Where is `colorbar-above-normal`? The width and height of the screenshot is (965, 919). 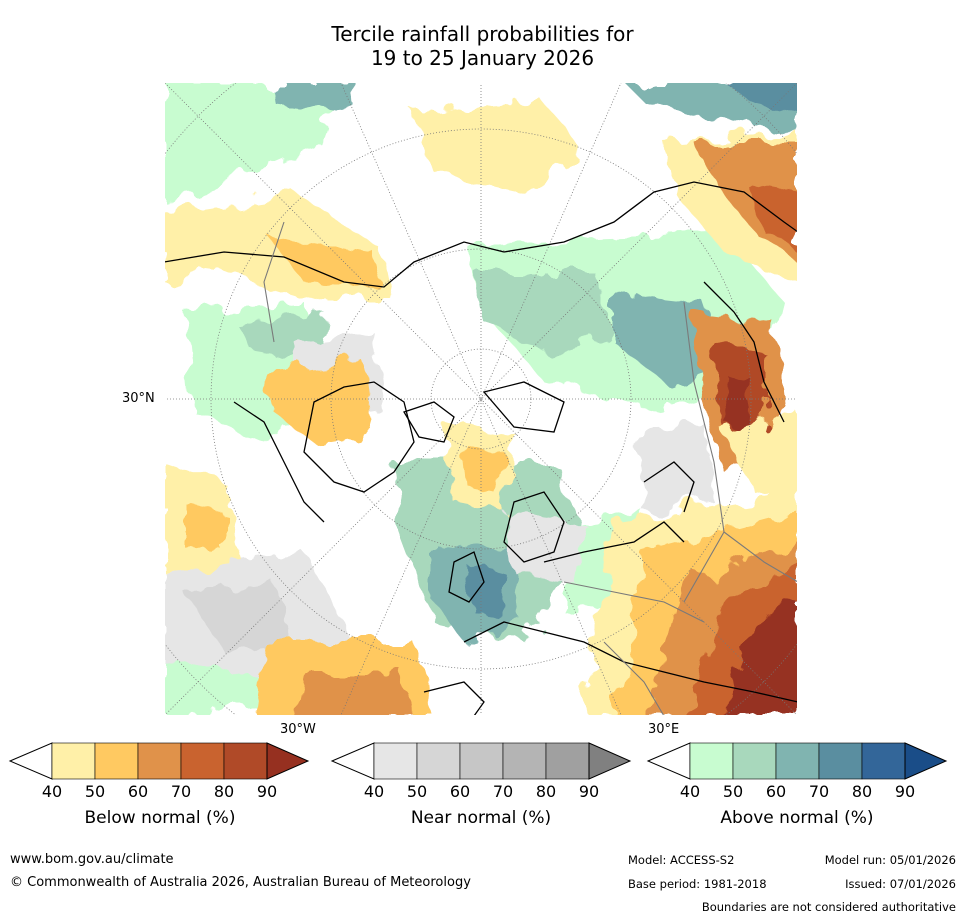
colorbar-above-normal is located at coordinates (797, 761).